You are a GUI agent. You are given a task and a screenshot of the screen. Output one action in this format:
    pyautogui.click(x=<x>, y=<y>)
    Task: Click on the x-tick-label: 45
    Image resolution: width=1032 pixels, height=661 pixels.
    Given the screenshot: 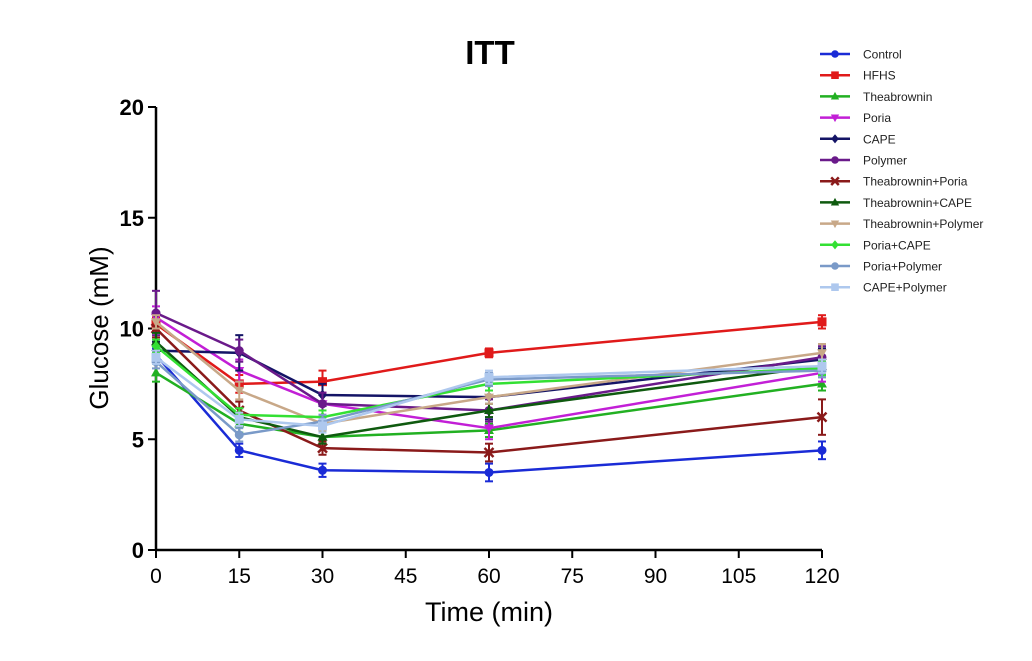 What is the action you would take?
    pyautogui.click(x=405, y=576)
    